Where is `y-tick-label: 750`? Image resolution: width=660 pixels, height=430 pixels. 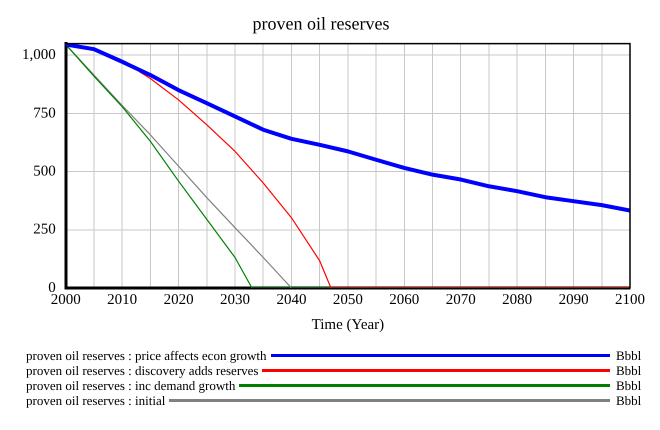 y-tick-label: 750 is located at coordinates (44, 113).